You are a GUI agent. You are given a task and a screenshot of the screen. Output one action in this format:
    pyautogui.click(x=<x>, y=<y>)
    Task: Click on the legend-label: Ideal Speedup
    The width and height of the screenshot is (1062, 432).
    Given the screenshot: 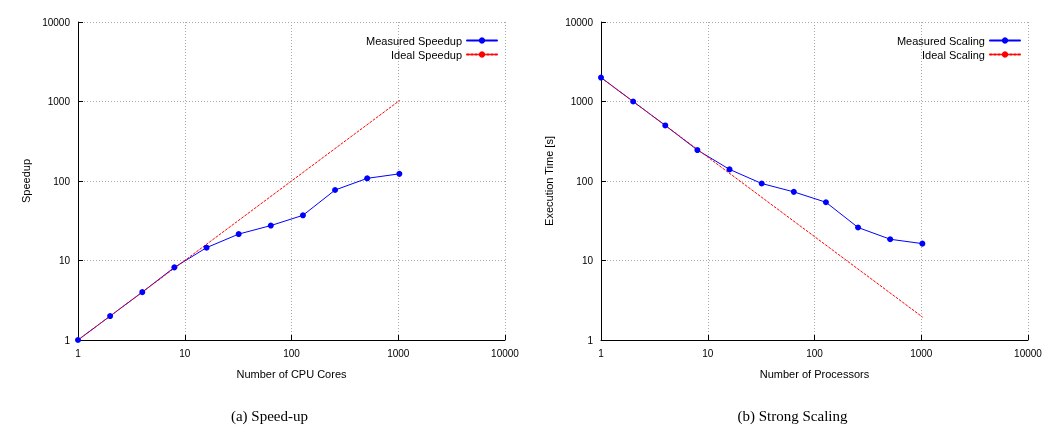 What is the action you would take?
    pyautogui.click(x=426, y=54)
    